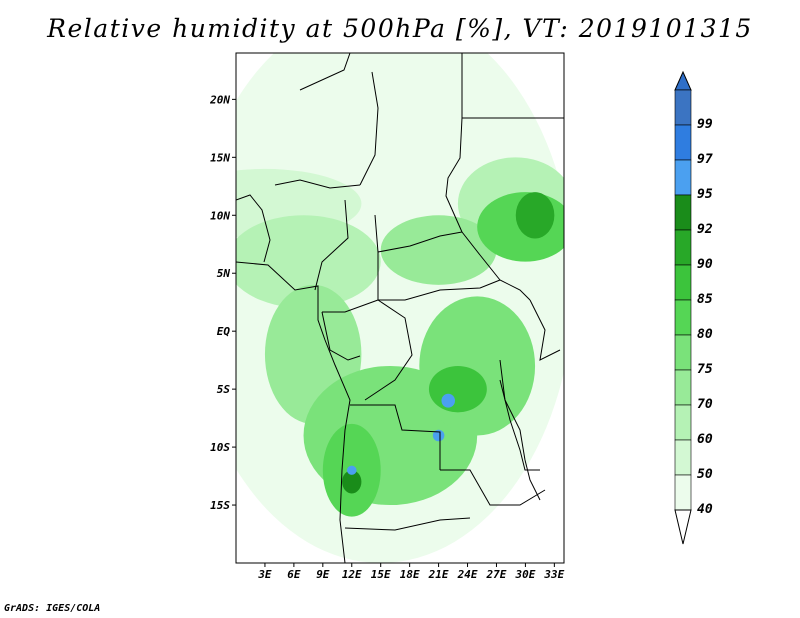 The width and height of the screenshot is (800, 618). What do you see at coordinates (317, 184) in the screenshot?
I see `border-niger-nigeria` at bounding box center [317, 184].